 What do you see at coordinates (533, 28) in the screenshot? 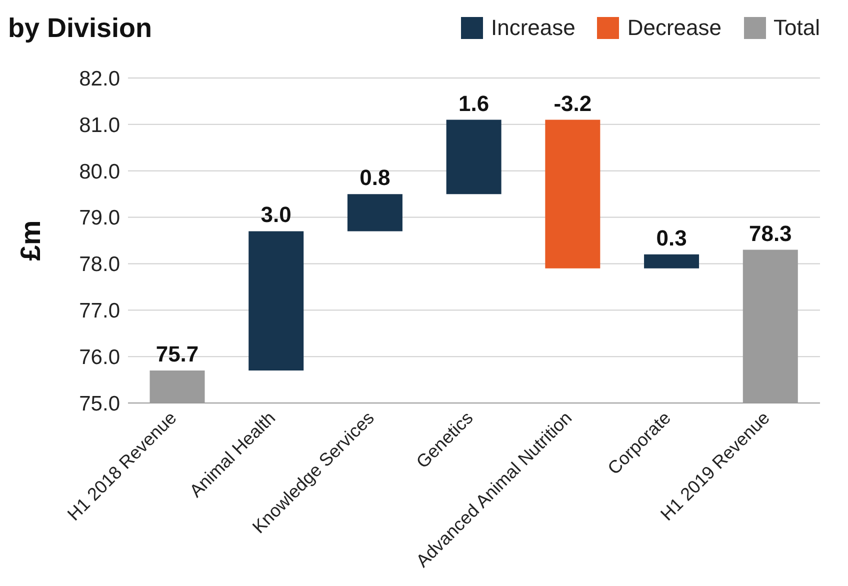
I see `legend-label: Increase` at bounding box center [533, 28].